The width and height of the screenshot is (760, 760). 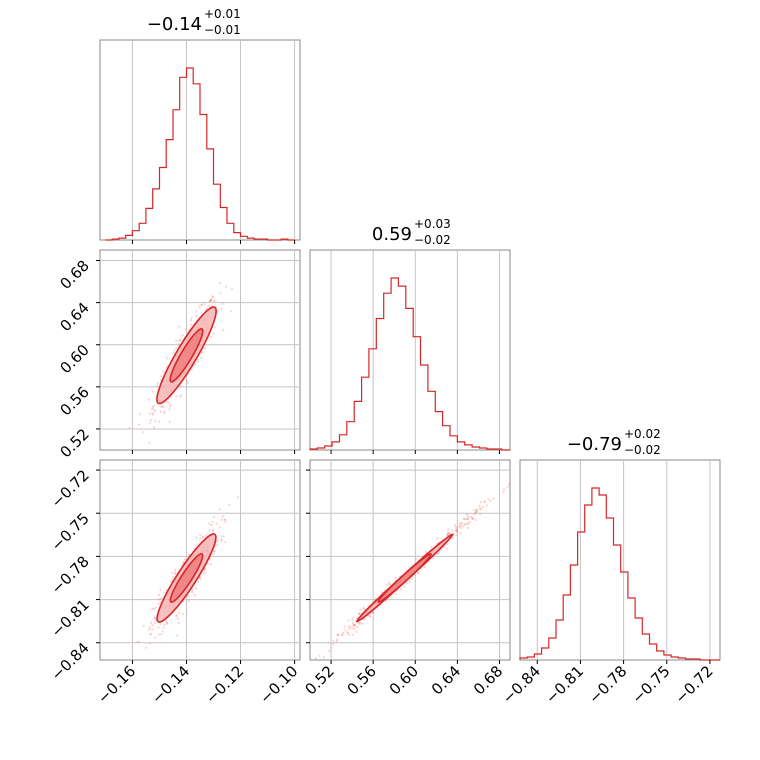 I want to click on tick-label-y: −0.81, so click(x=70, y=618).